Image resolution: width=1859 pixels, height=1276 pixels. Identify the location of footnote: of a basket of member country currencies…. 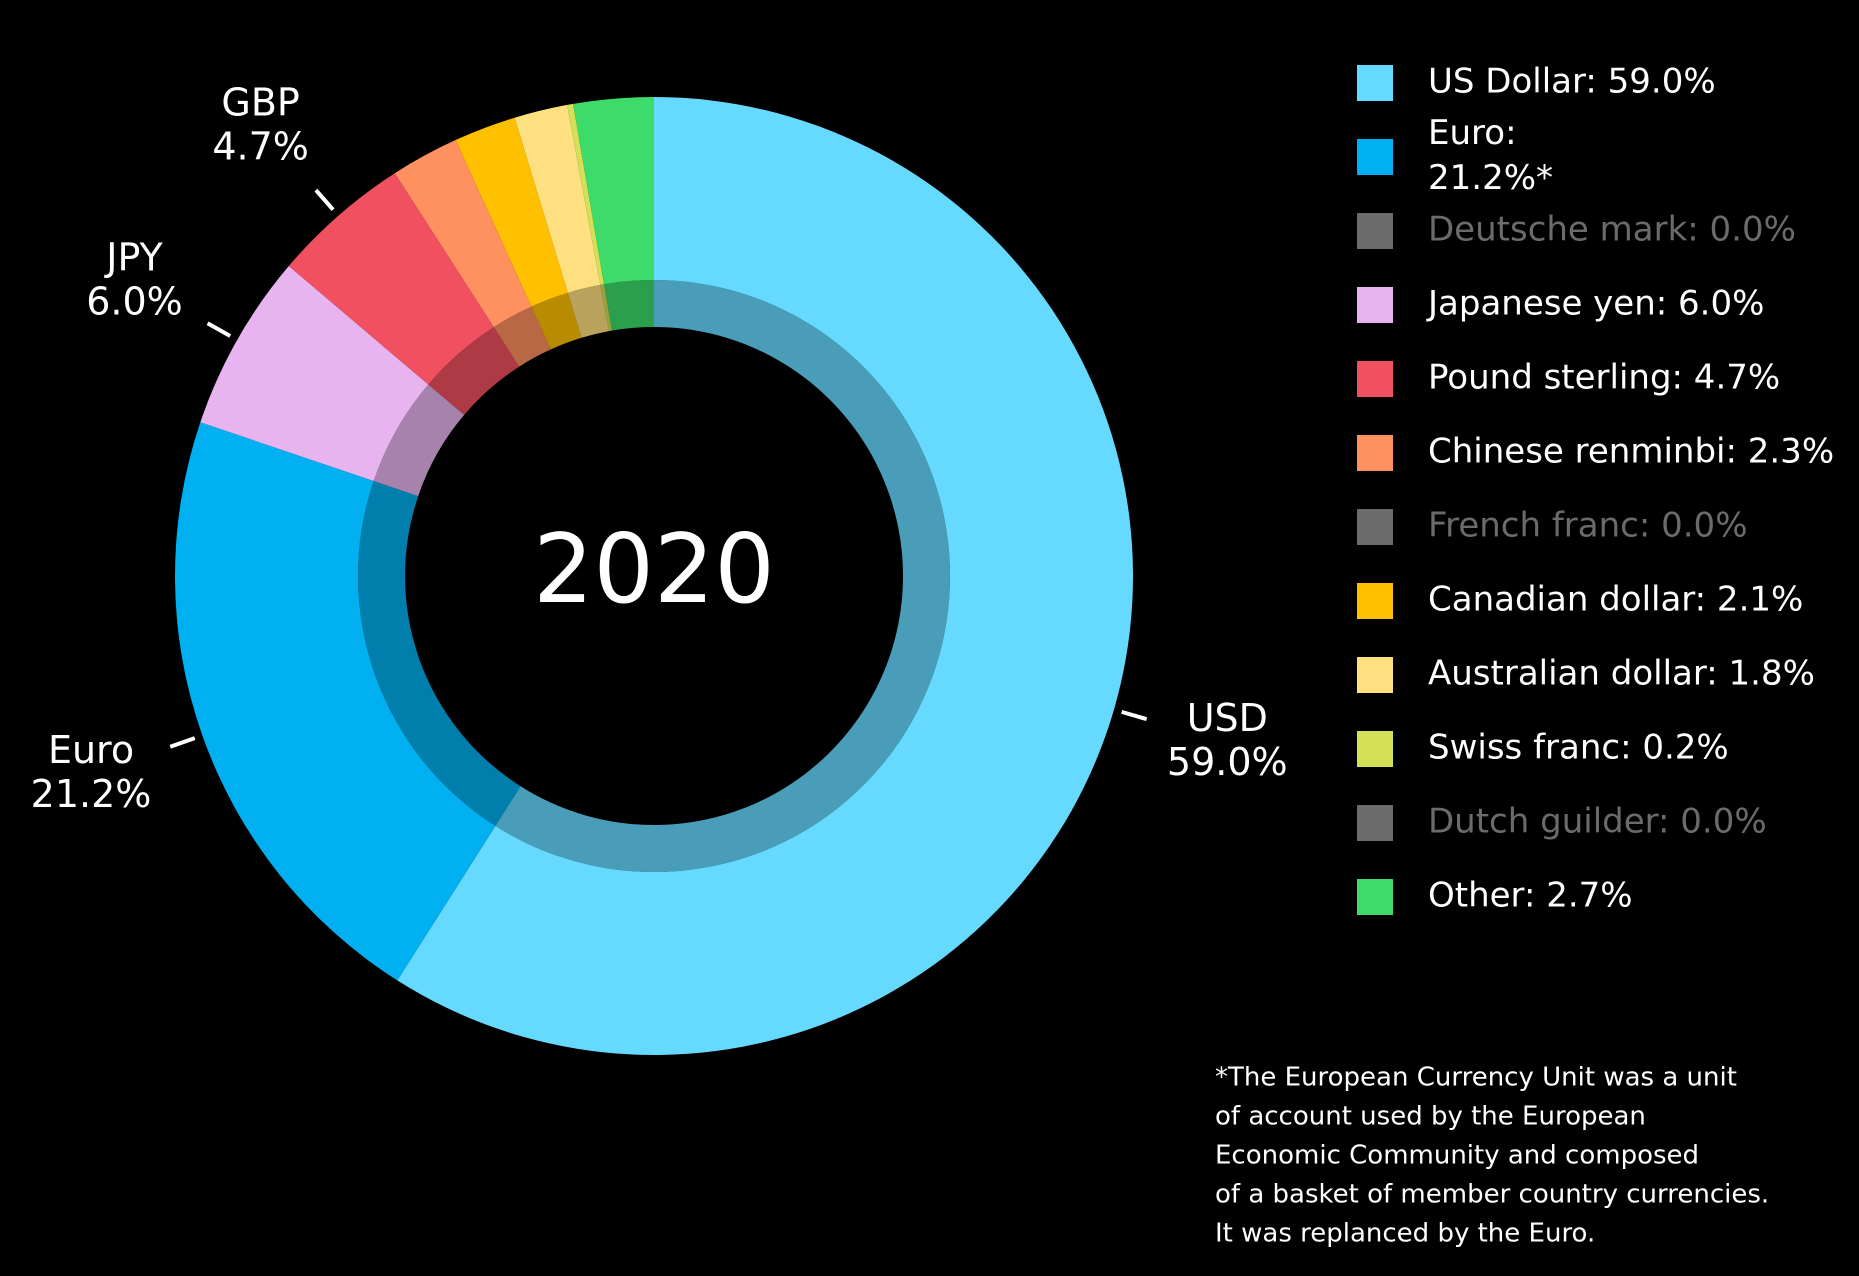
(1492, 1195).